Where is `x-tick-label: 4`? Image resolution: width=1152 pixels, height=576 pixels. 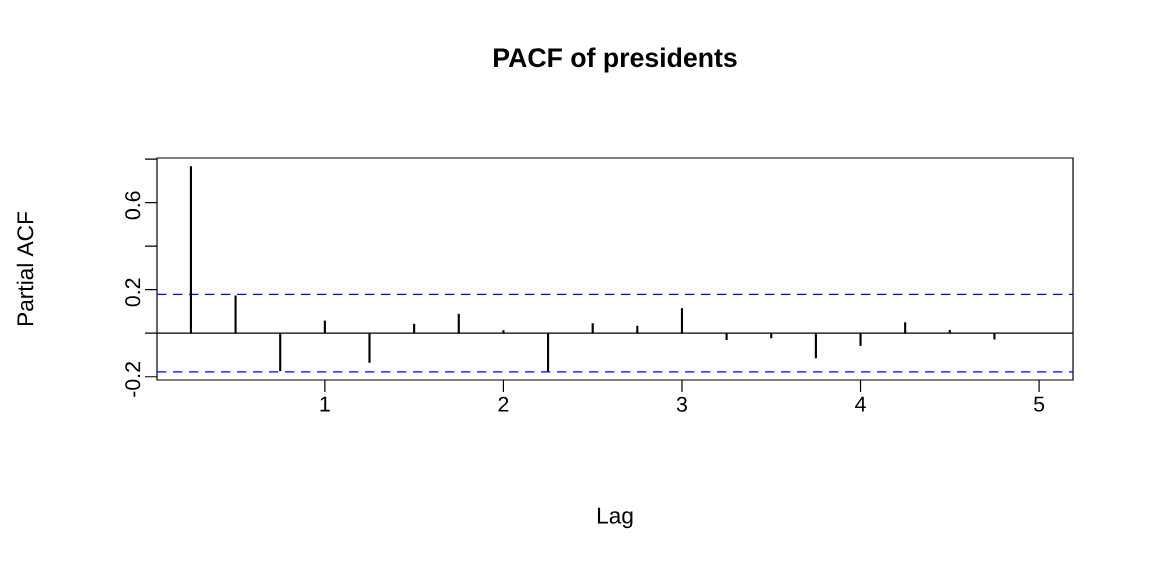
x-tick-label: 4 is located at coordinates (860, 404).